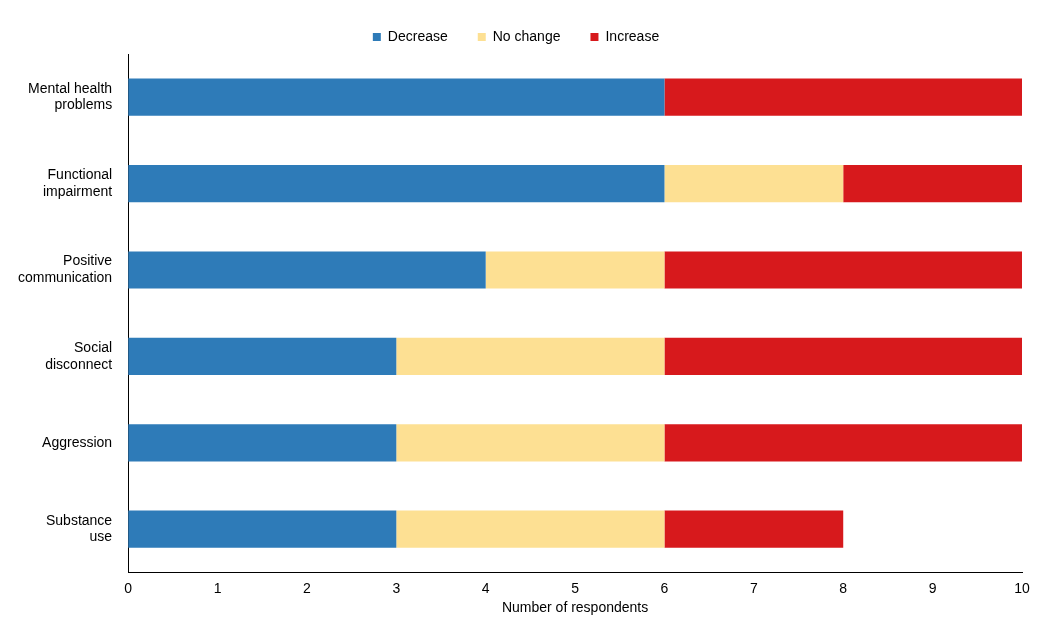 The width and height of the screenshot is (1040, 619). What do you see at coordinates (307, 587) in the screenshot?
I see `x-tick-label: 2` at bounding box center [307, 587].